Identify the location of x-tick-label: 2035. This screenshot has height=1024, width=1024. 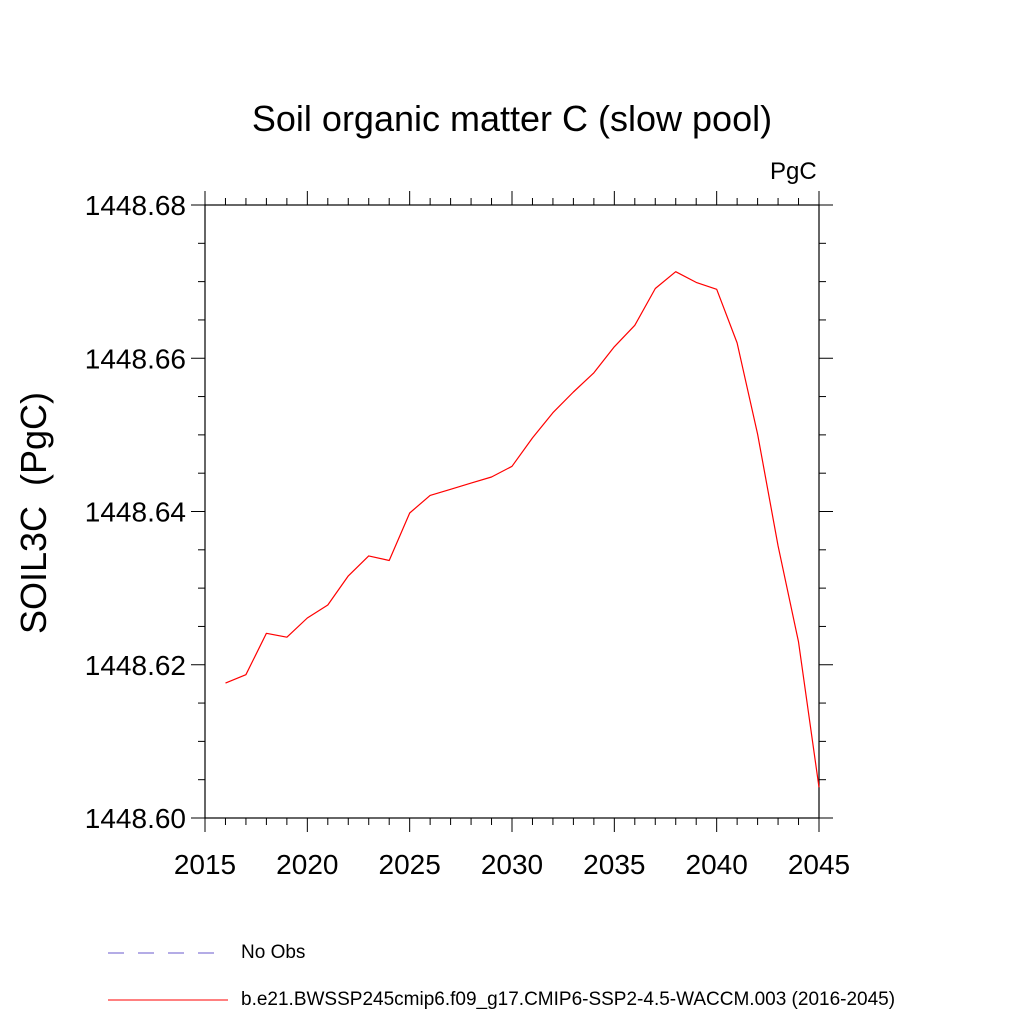
(614, 864).